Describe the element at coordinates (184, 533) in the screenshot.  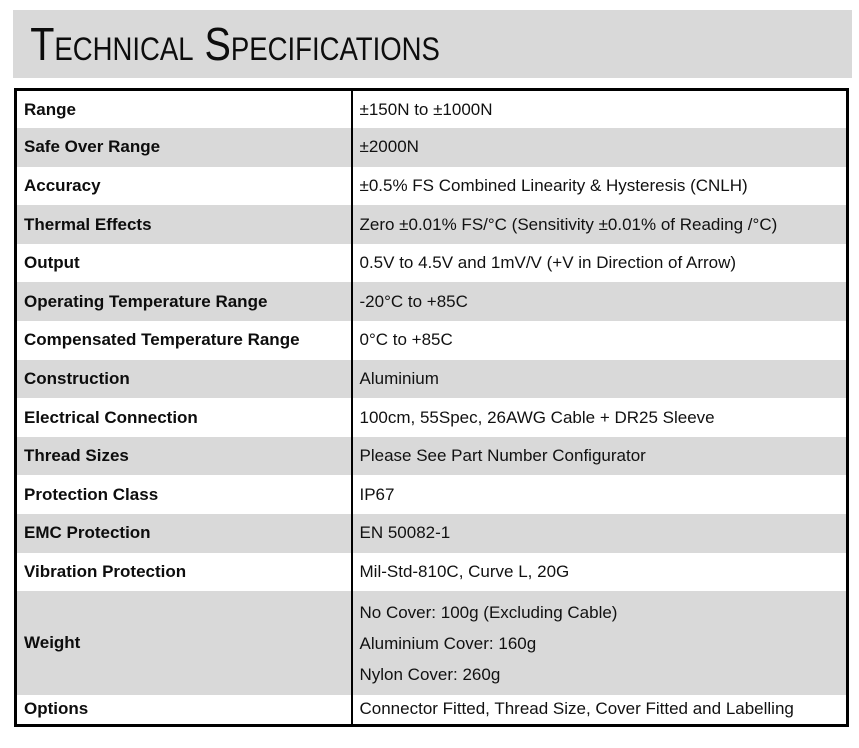
I see `spec-label: EMC Protection` at that location.